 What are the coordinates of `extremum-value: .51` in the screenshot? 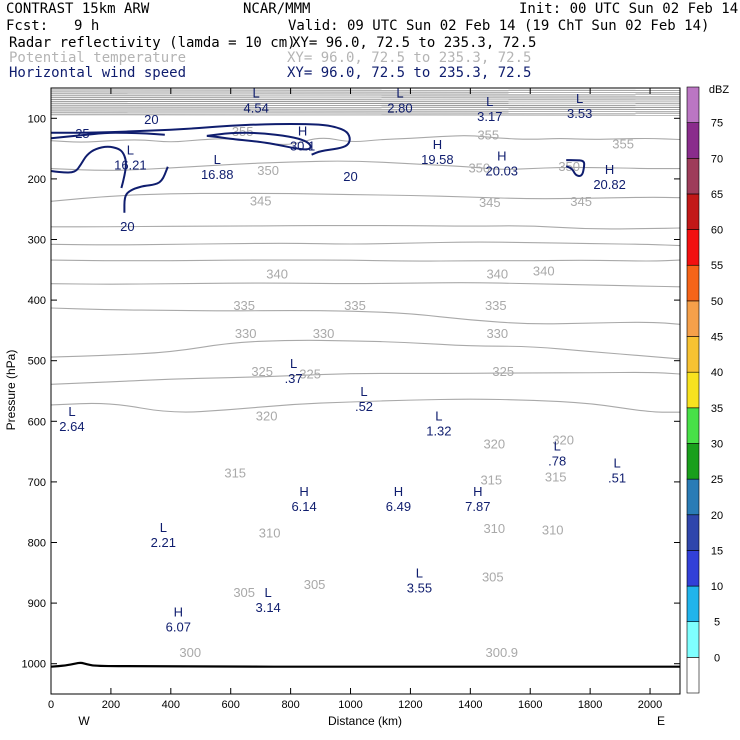 It's located at (617, 477).